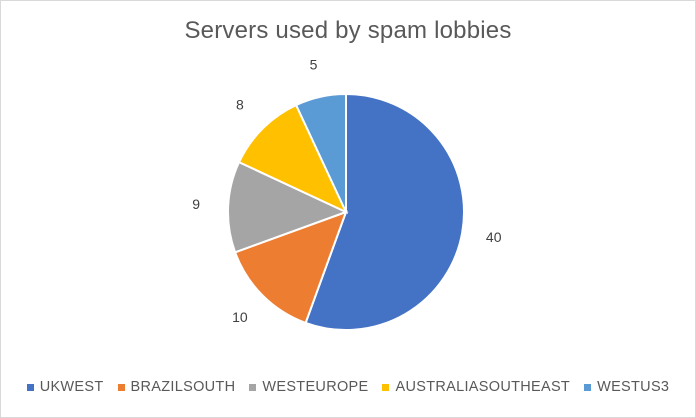 This screenshot has width=696, height=418. Describe the element at coordinates (384, 211) in the screenshot. I see `pie-slice-ukwest` at that location.